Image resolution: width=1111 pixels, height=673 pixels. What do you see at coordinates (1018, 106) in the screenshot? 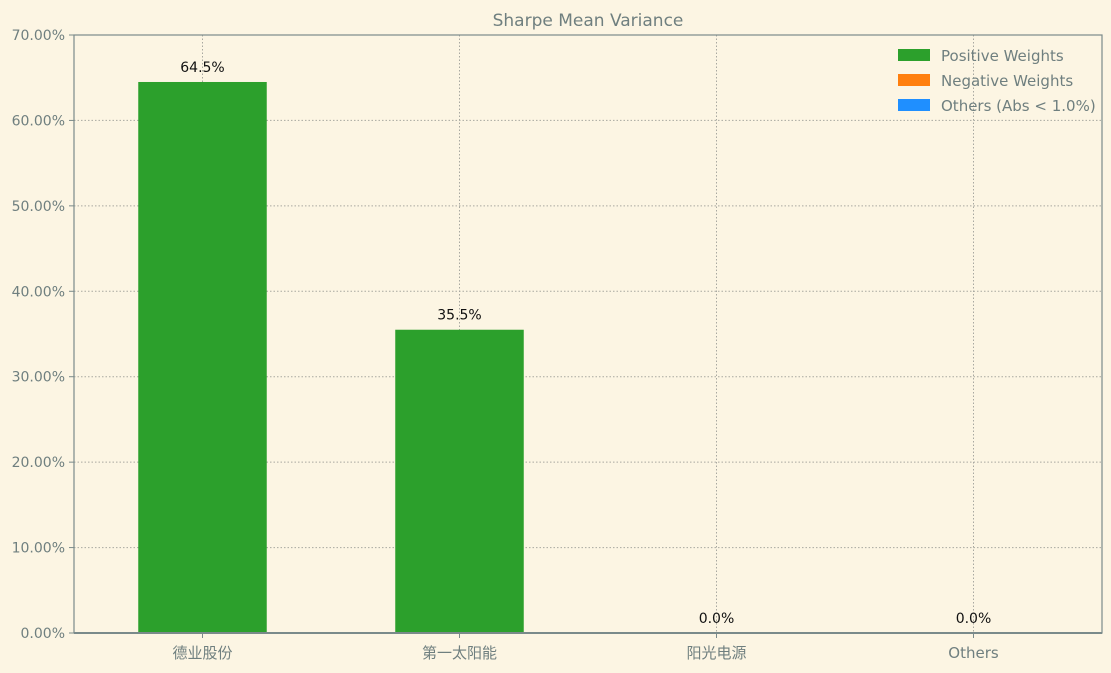
I see `legend-label: Others (Abs < 1.0%)` at bounding box center [1018, 106].